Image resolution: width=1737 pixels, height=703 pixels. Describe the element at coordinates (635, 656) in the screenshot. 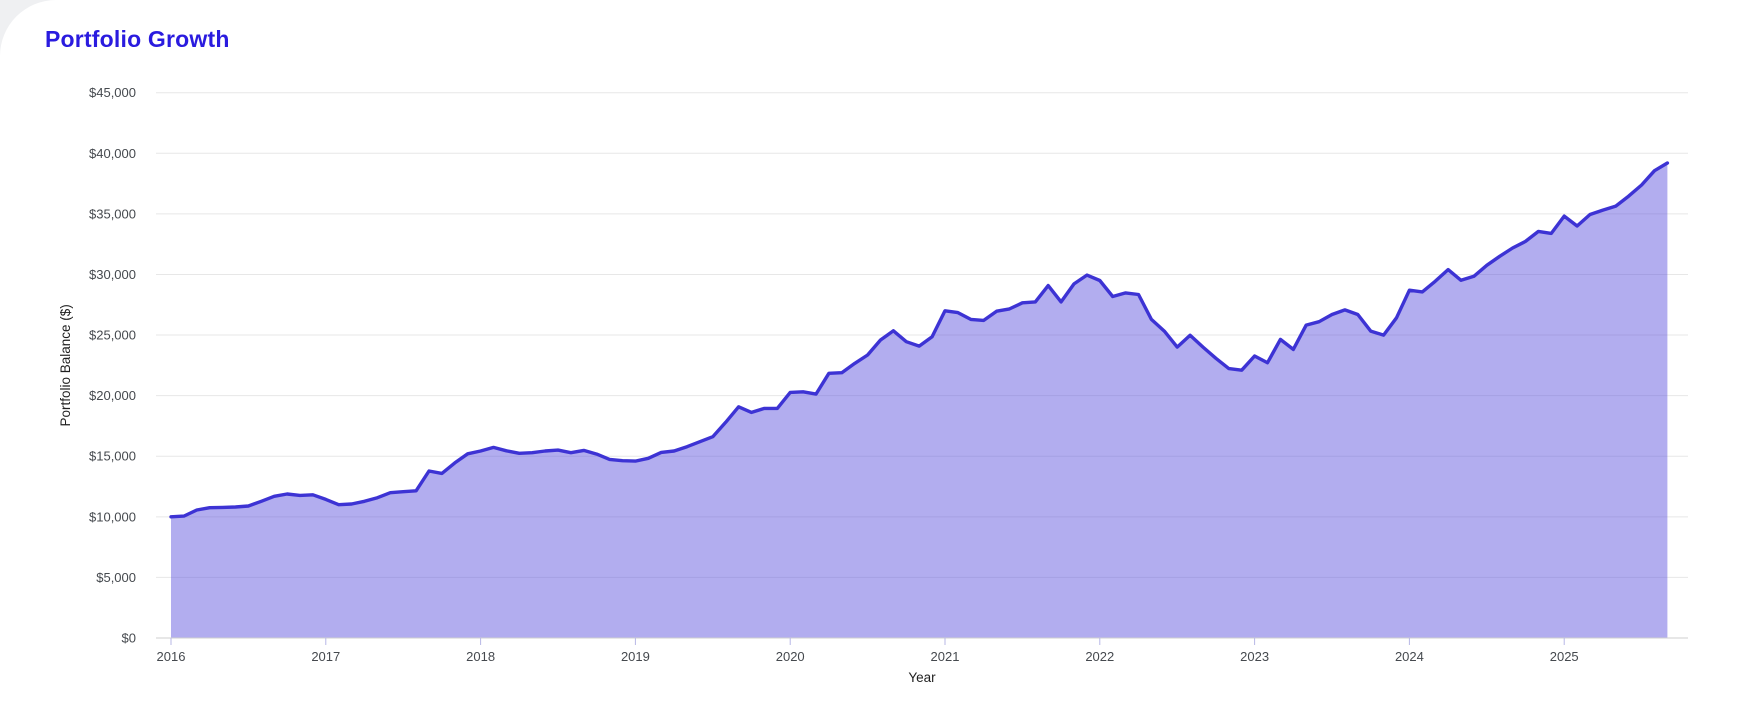

I see `x-axis-tick-label: 2019` at that location.